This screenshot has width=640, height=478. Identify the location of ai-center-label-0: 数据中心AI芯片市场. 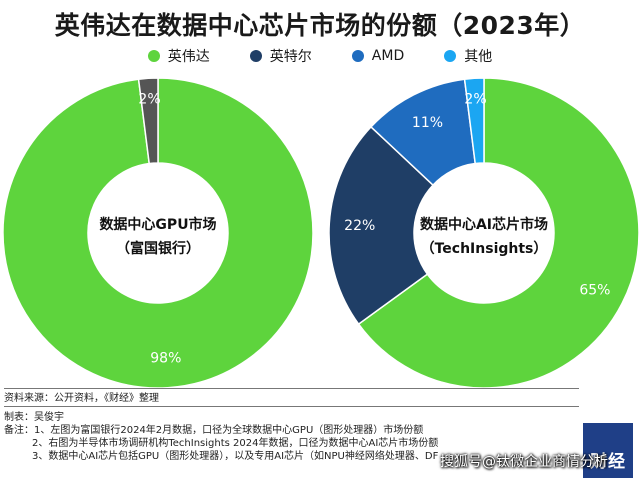
(484, 224).